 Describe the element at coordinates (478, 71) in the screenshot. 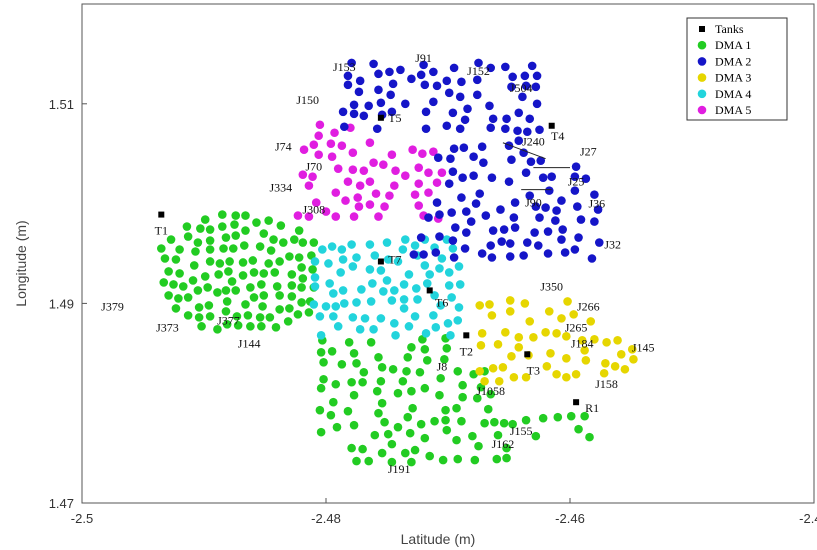

I see `junction-label: J152` at that location.